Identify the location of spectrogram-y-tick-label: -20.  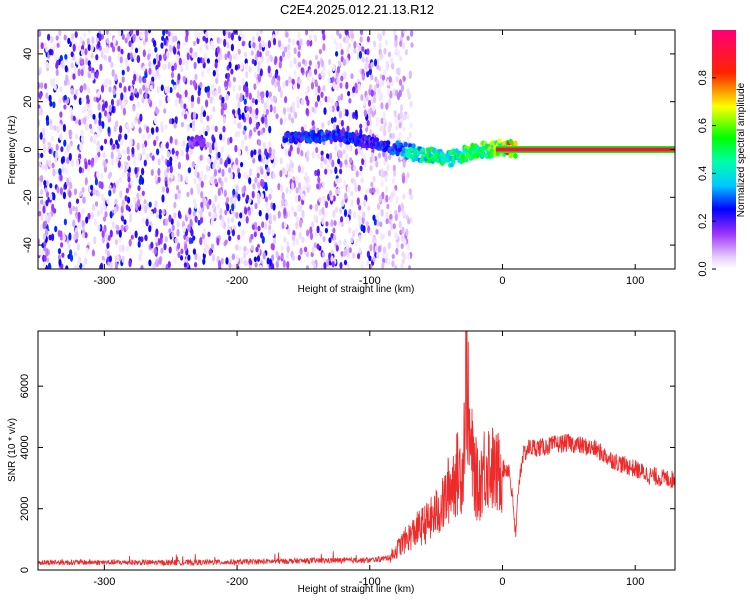
(28, 197).